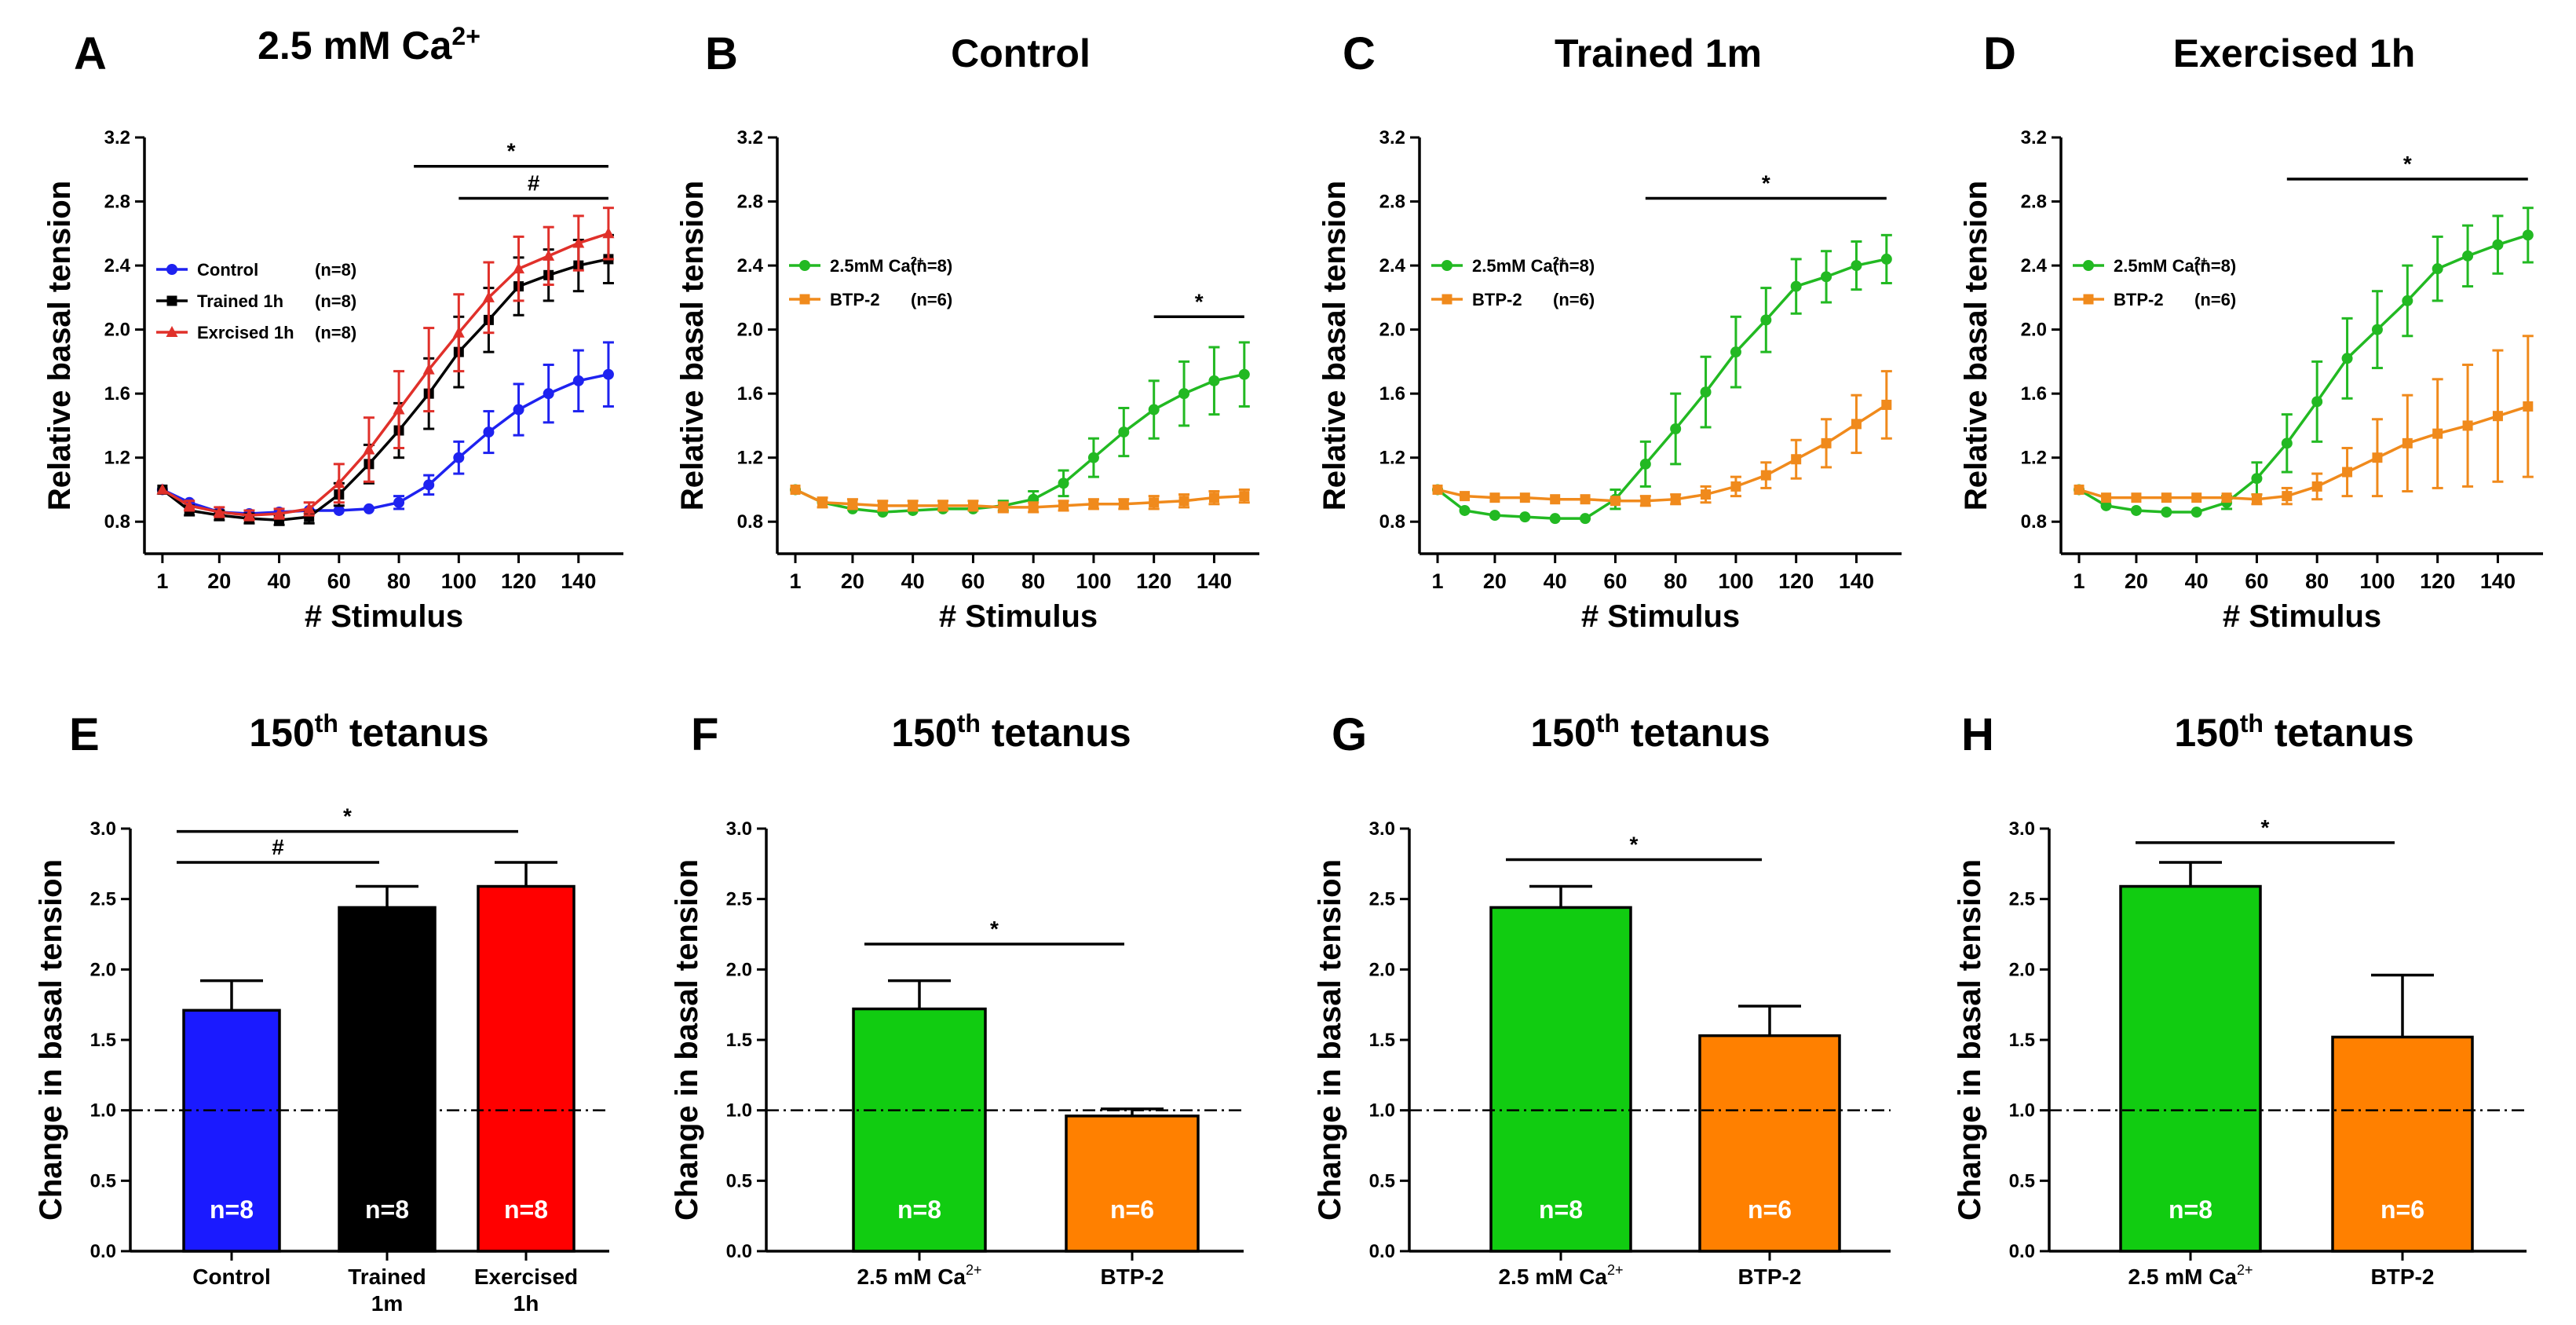 The image size is (2576, 1325). Describe the element at coordinates (1018, 616) in the screenshot. I see `x-axis-label: # Stimulus` at that location.